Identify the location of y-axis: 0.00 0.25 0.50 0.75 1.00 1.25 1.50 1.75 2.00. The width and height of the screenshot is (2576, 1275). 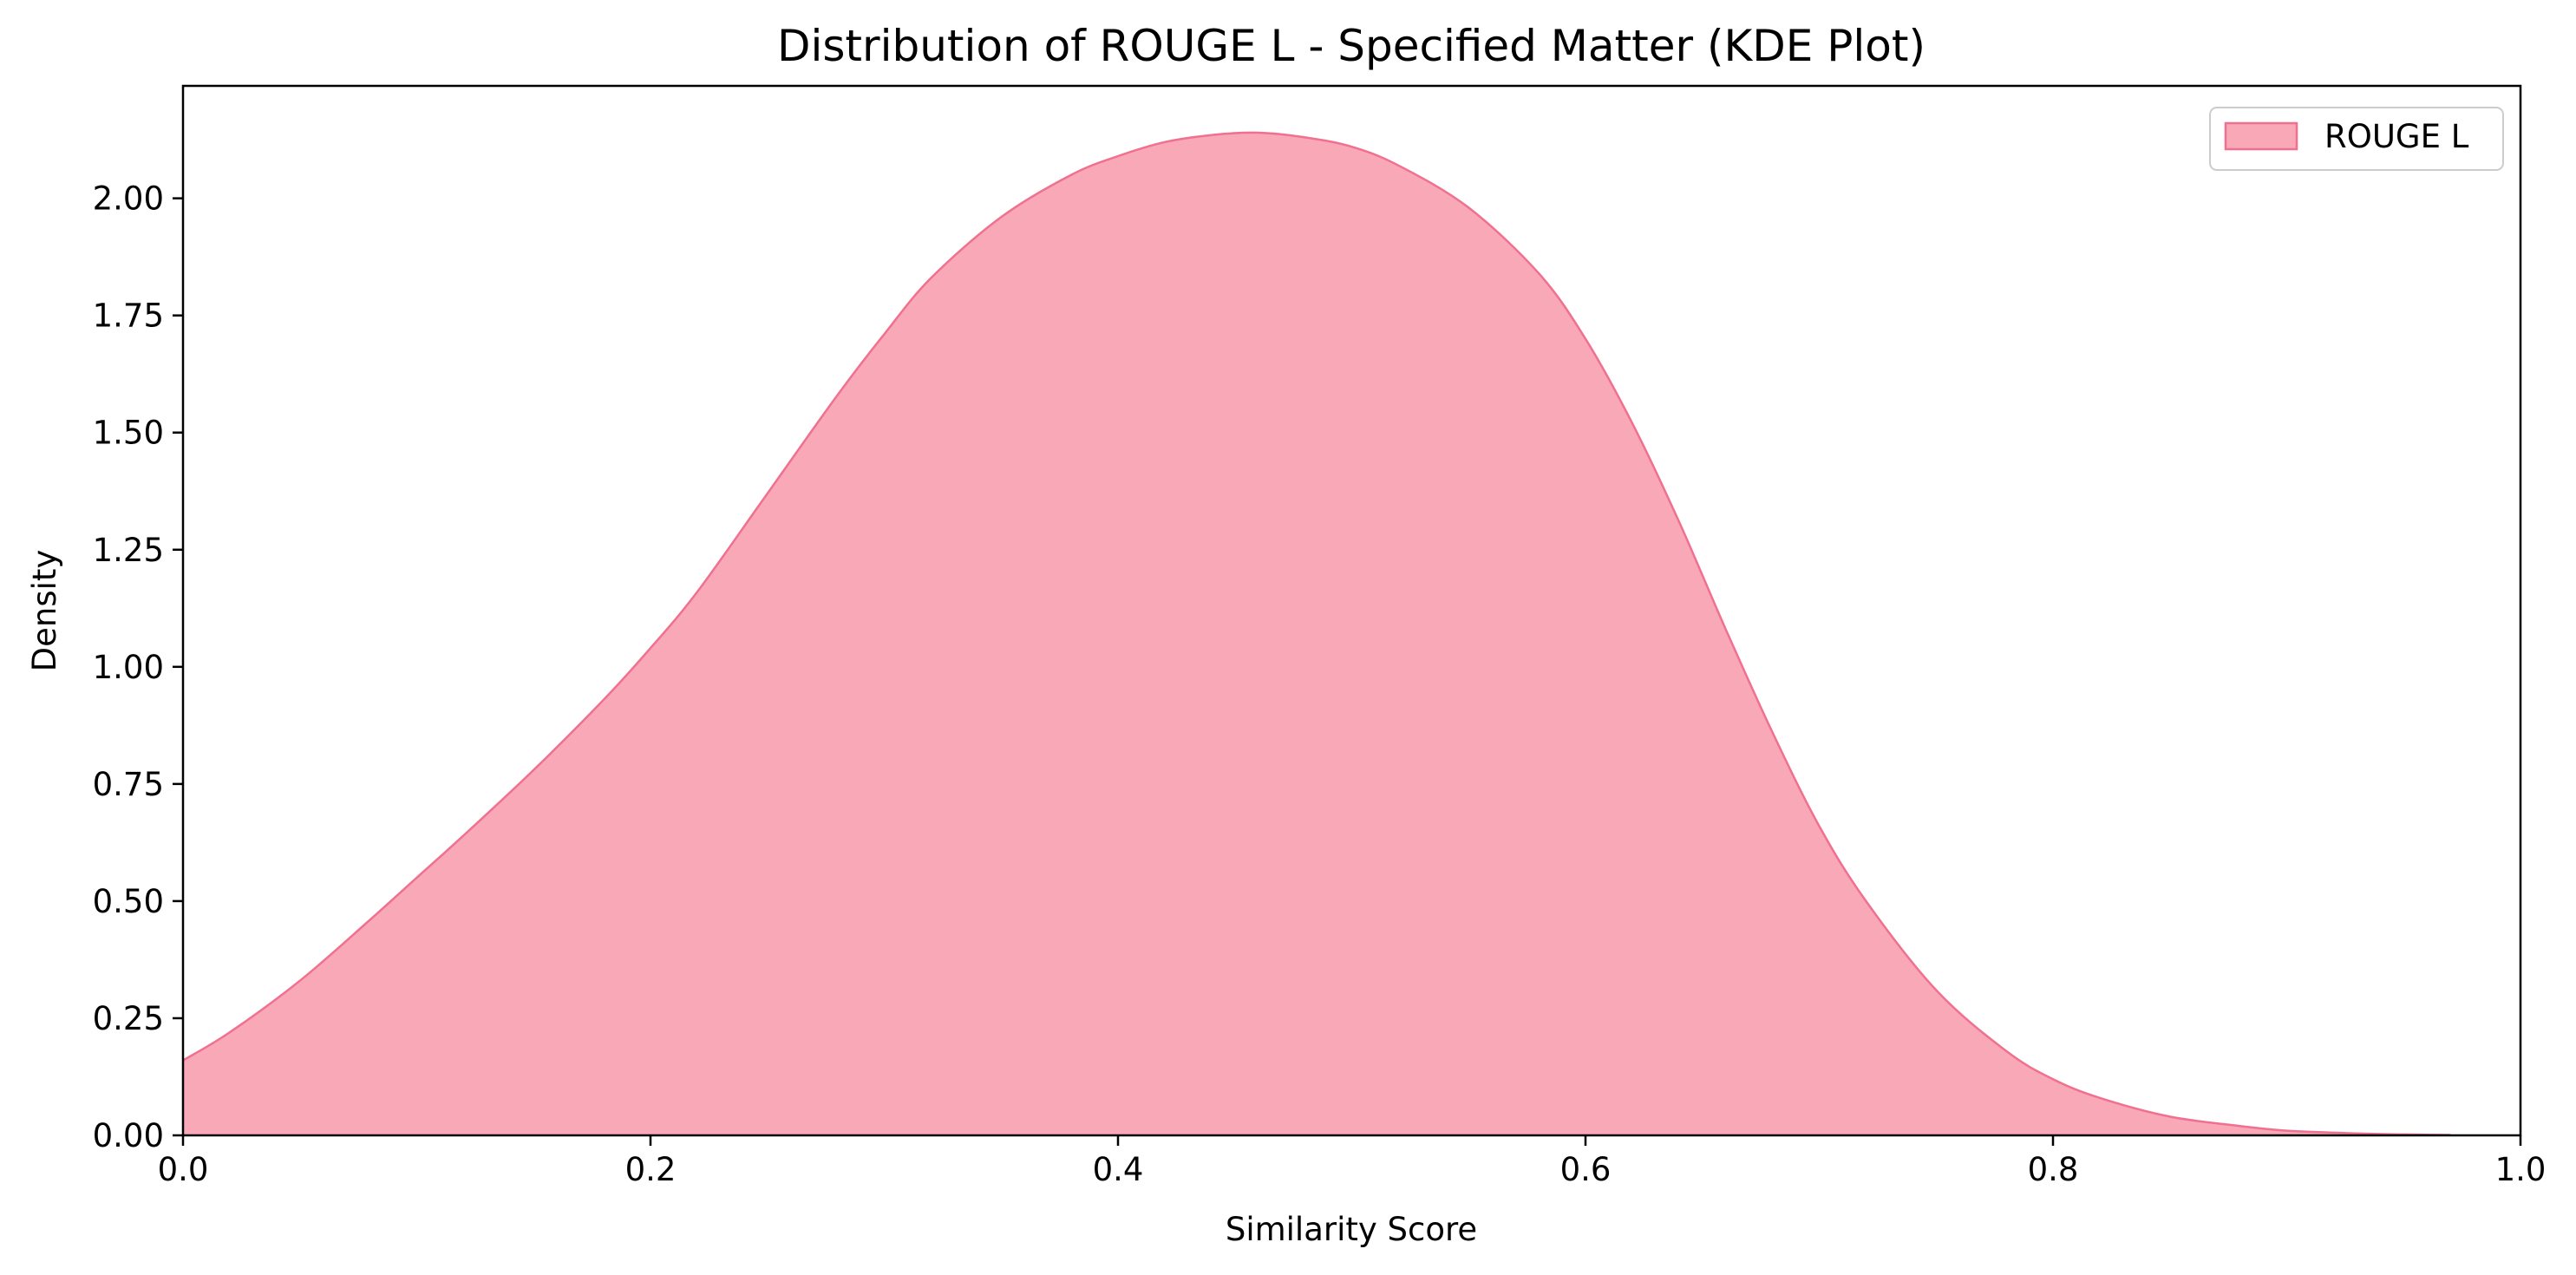
(138, 667).